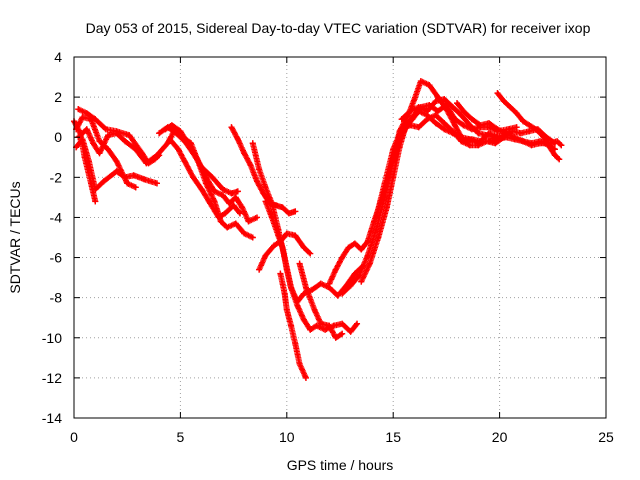  What do you see at coordinates (500, 437) in the screenshot?
I see `x-tick-label: 20` at bounding box center [500, 437].